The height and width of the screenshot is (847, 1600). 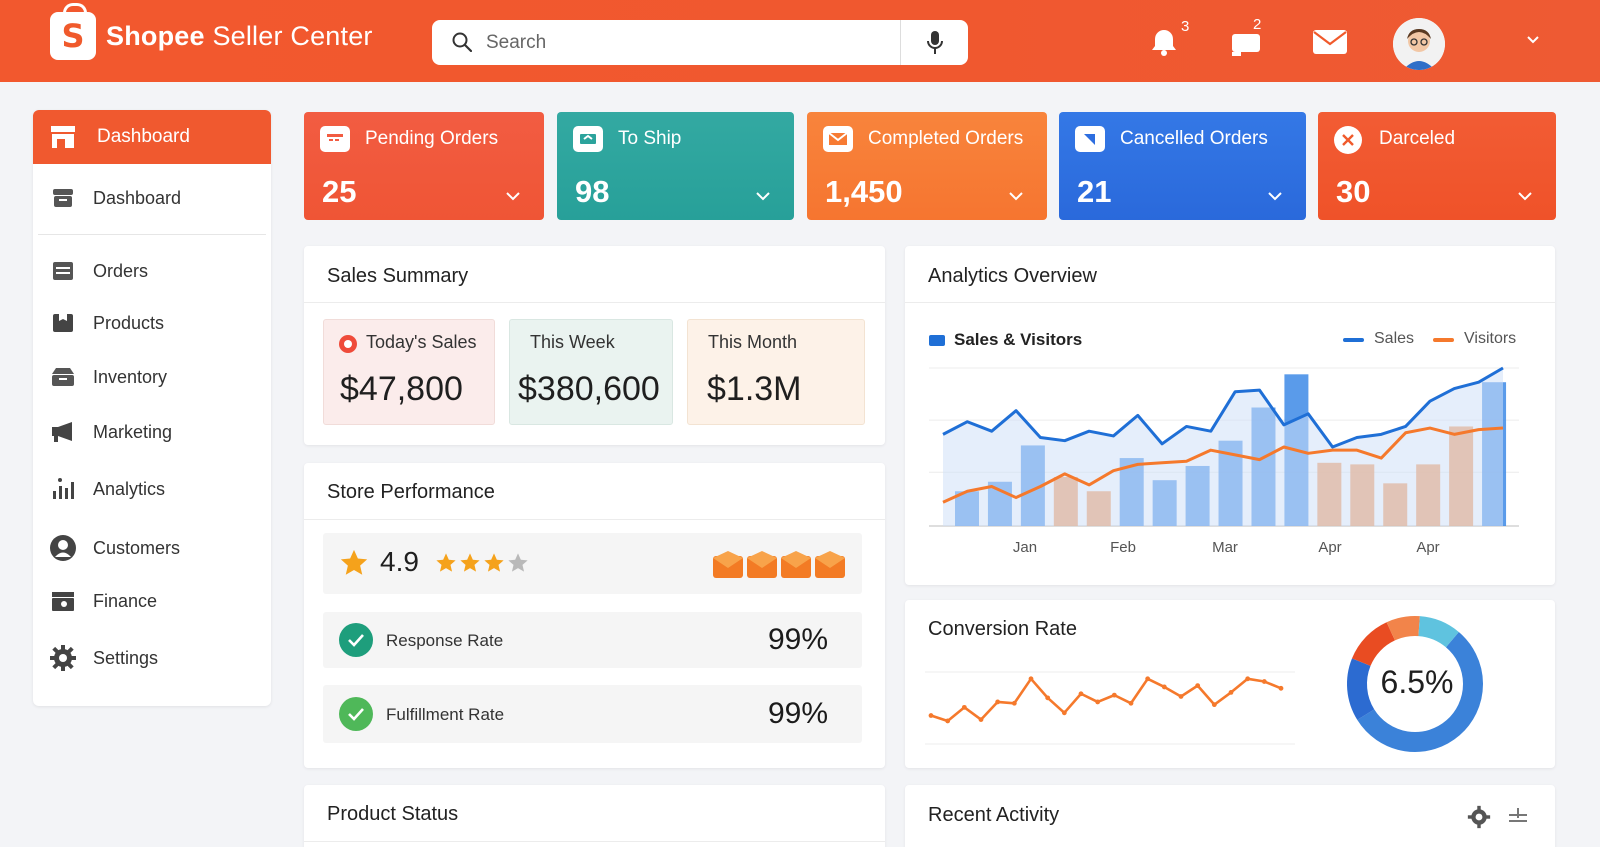 I want to click on panel-title: Conversion Rate, so click(x=1002, y=629).